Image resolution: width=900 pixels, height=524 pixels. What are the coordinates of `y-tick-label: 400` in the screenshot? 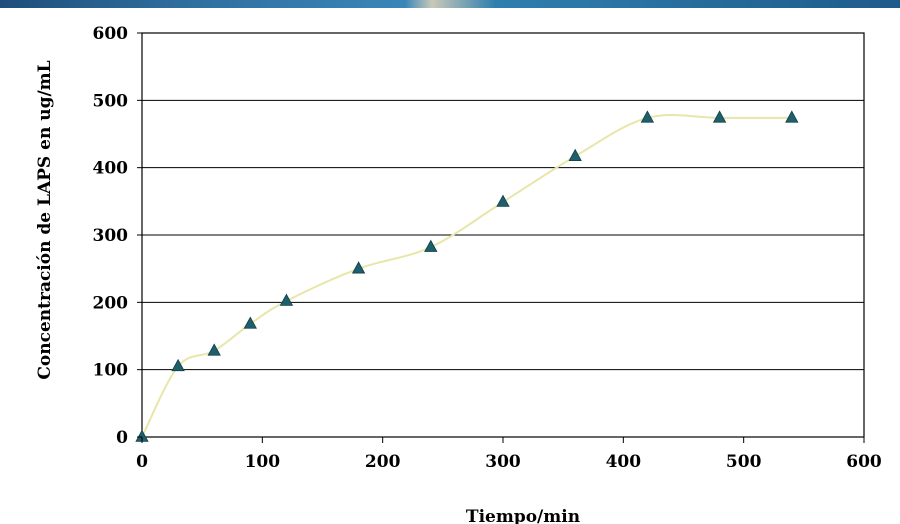 It's located at (111, 169).